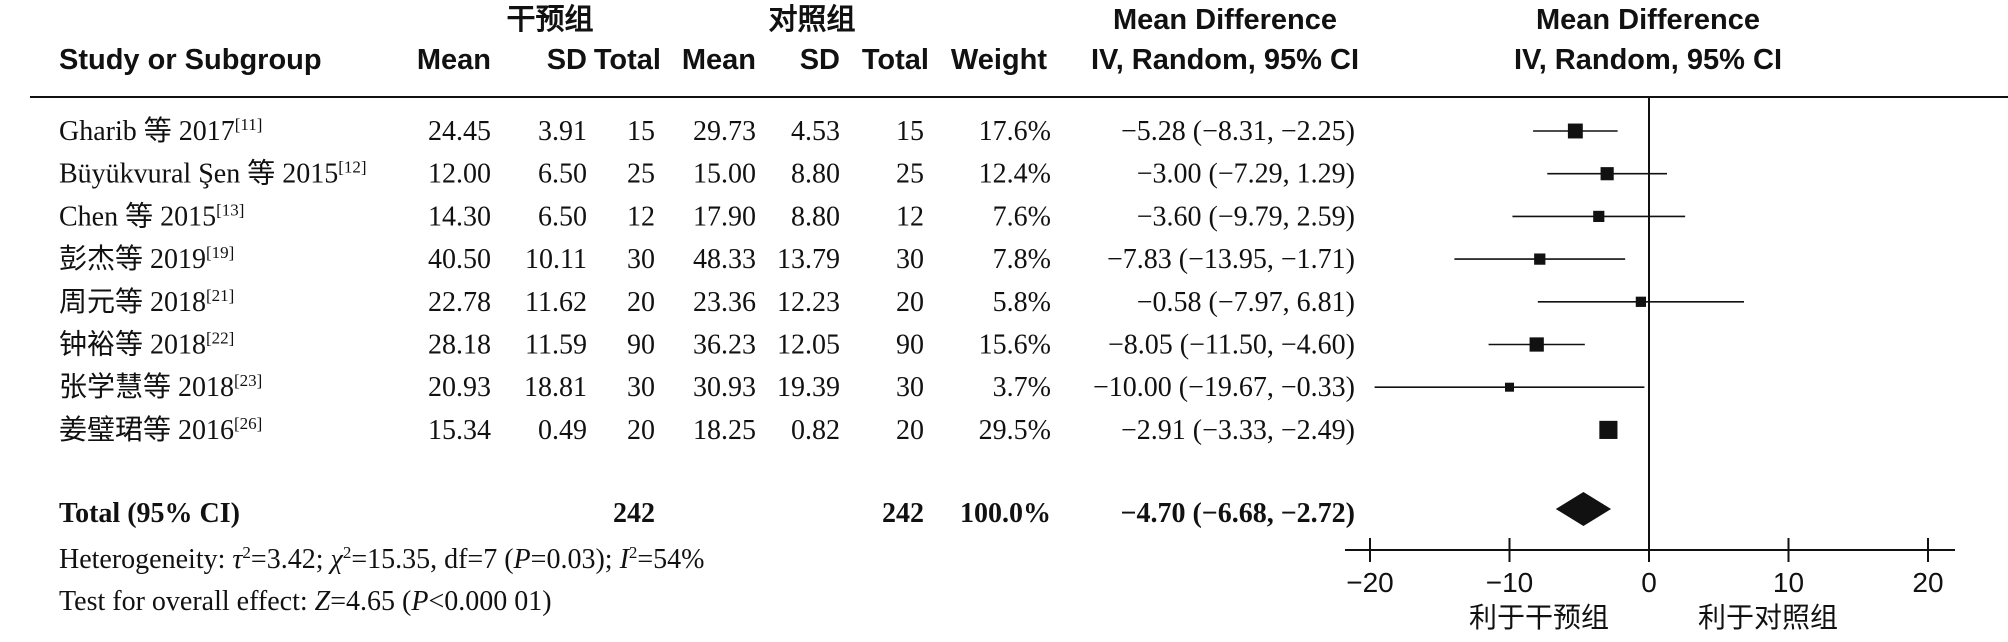 This screenshot has width=2008, height=642. What do you see at coordinates (1015, 131) in the screenshot?
I see `study-weight: 17.6%` at bounding box center [1015, 131].